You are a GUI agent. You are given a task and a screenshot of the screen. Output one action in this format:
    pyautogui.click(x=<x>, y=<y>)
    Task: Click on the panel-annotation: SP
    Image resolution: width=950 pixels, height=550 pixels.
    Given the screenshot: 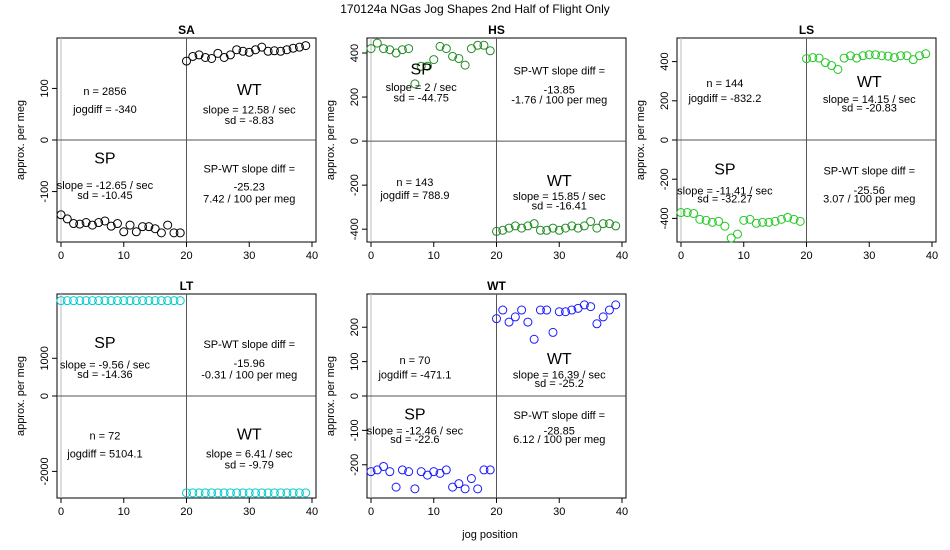 What is the action you would take?
    pyautogui.click(x=421, y=70)
    